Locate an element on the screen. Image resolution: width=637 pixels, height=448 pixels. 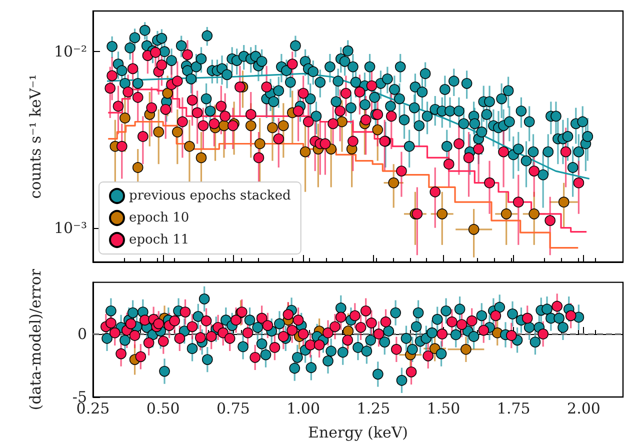
x-tick-label: 2.00 is located at coordinates (583, 409).